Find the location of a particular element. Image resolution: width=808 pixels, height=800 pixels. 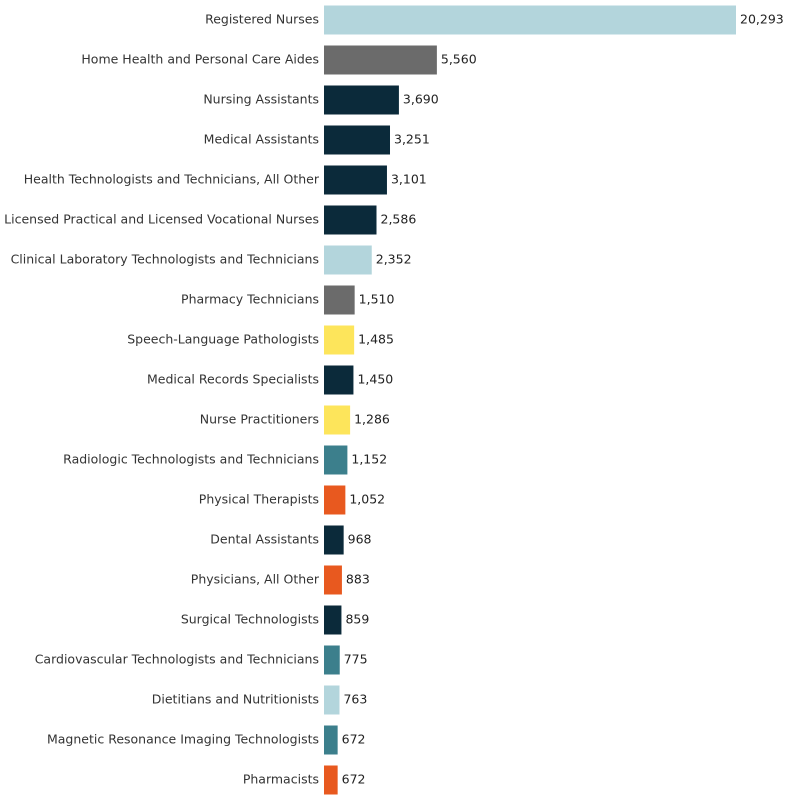

value-label: 883 is located at coordinates (358, 579).